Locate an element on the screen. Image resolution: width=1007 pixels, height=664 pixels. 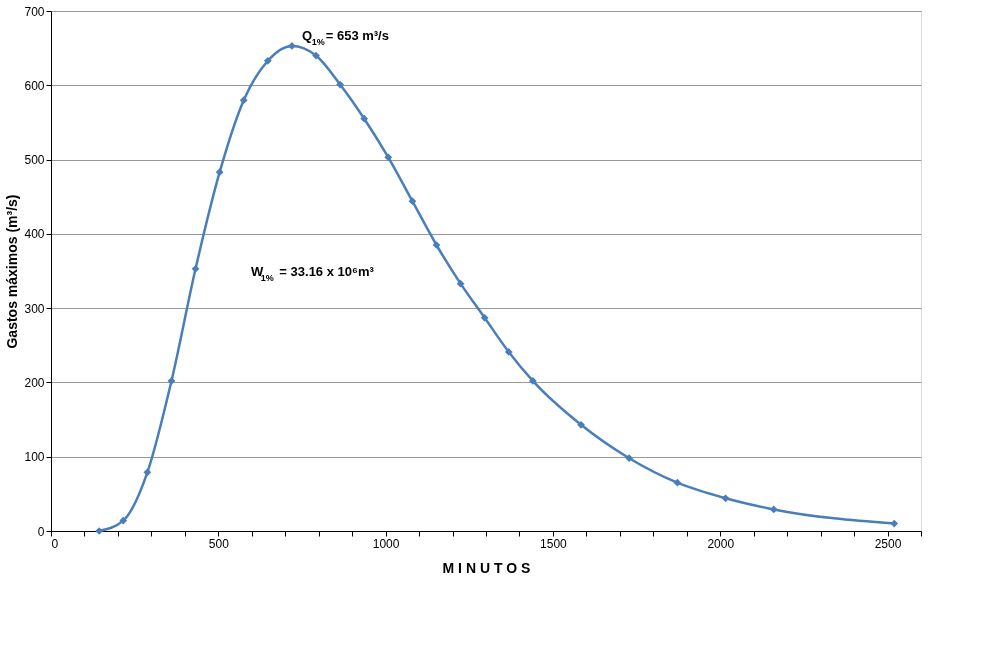
y-tick-label: 700 is located at coordinates (34, 11).